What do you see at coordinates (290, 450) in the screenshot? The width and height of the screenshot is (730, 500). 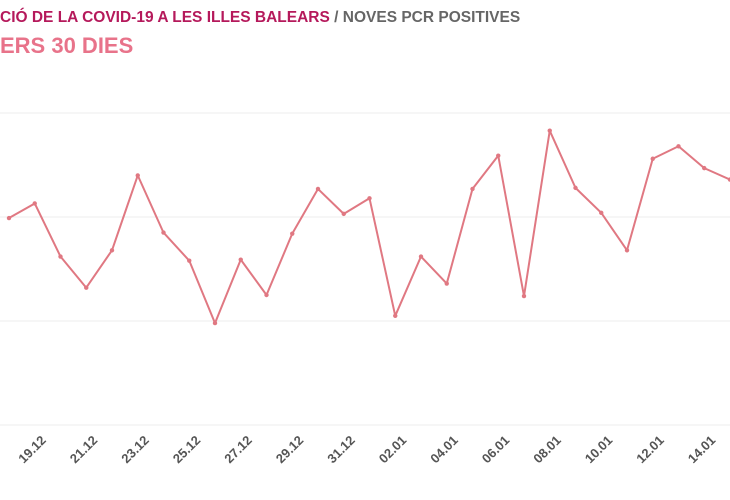 I see `x-tick-label: 29.12` at bounding box center [290, 450].